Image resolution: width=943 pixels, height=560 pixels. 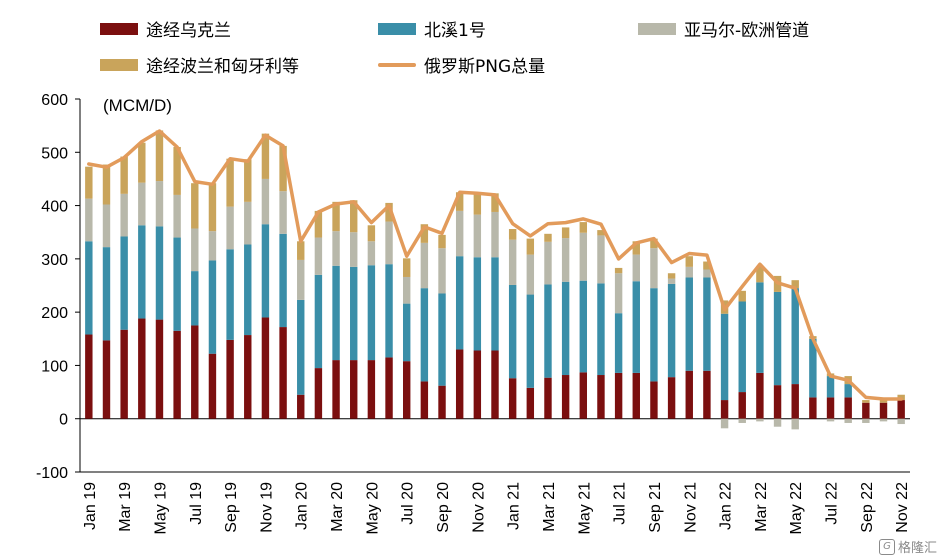 What do you see at coordinates (832, 503) in the screenshot?
I see `x-tick-label: Jul 22` at bounding box center [832, 503].